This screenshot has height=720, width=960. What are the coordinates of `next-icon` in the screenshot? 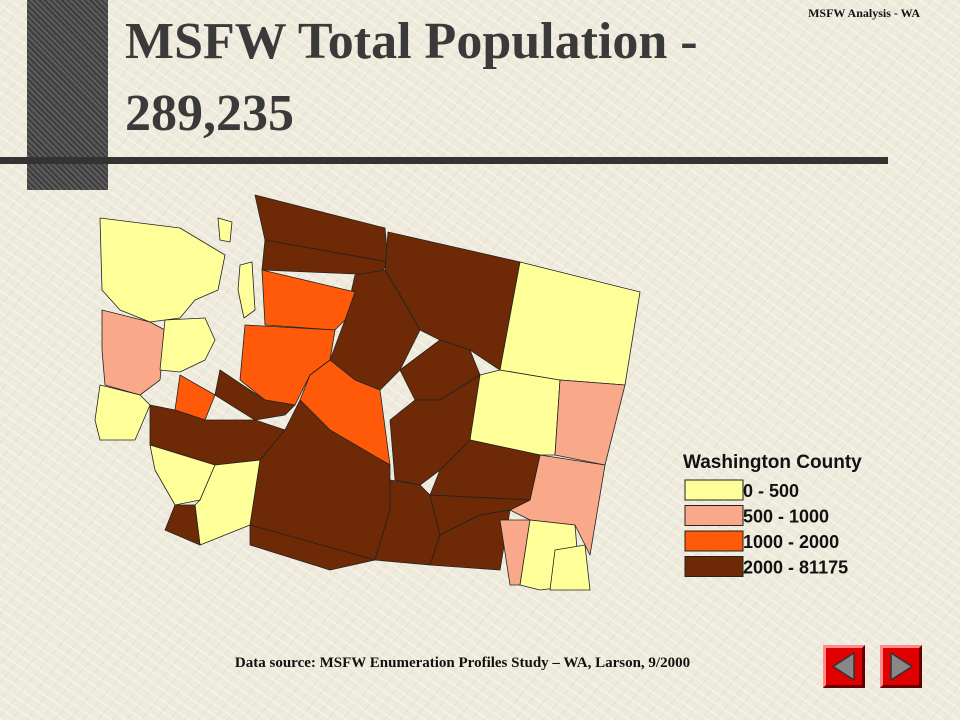 It's located at (902, 666).